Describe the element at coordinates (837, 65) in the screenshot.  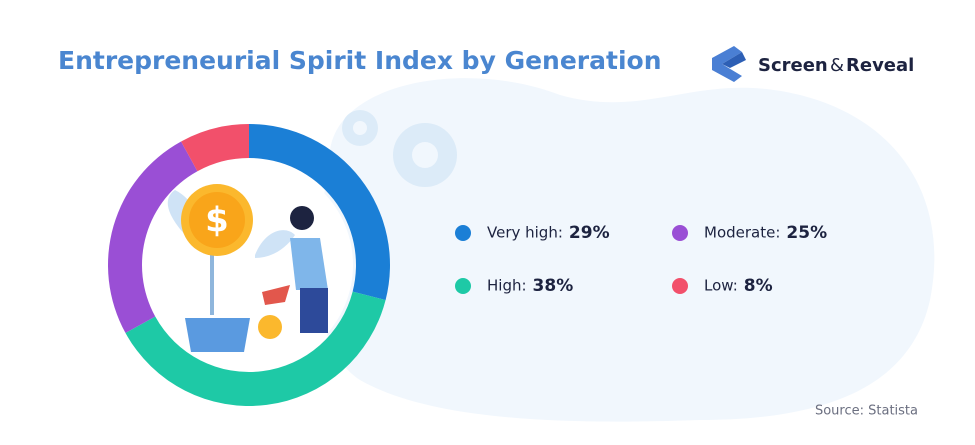
I see `brand-ampersand: &` at that location.